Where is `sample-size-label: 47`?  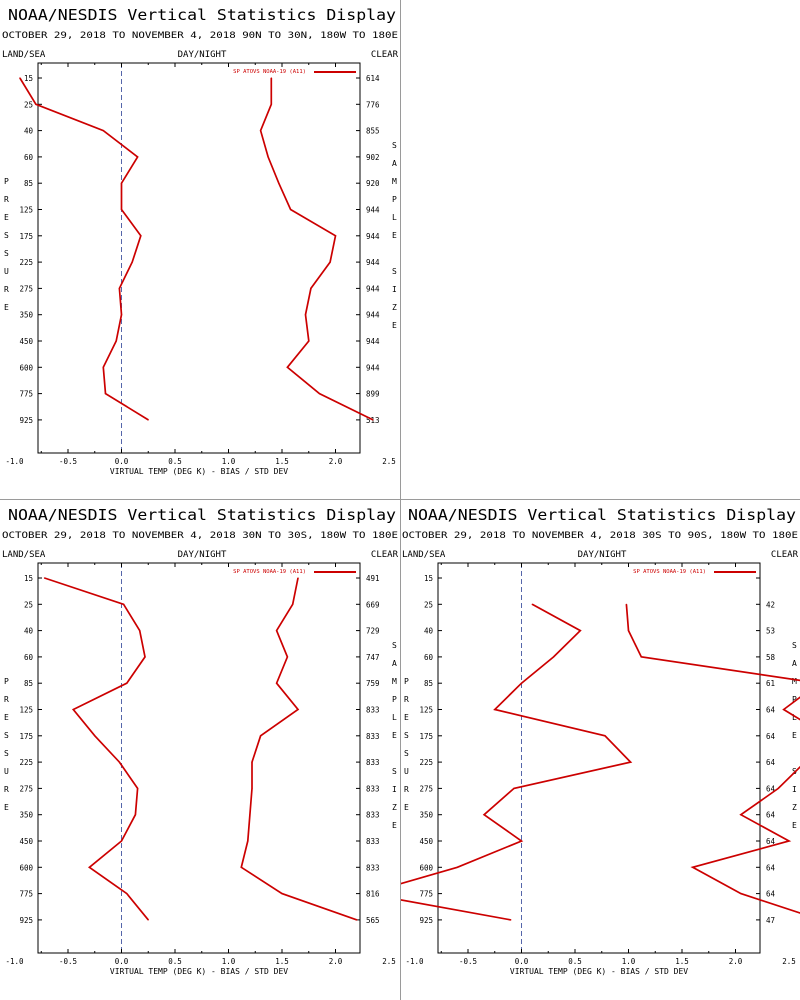
sample-size-label: 47 is located at coordinates (770, 920).